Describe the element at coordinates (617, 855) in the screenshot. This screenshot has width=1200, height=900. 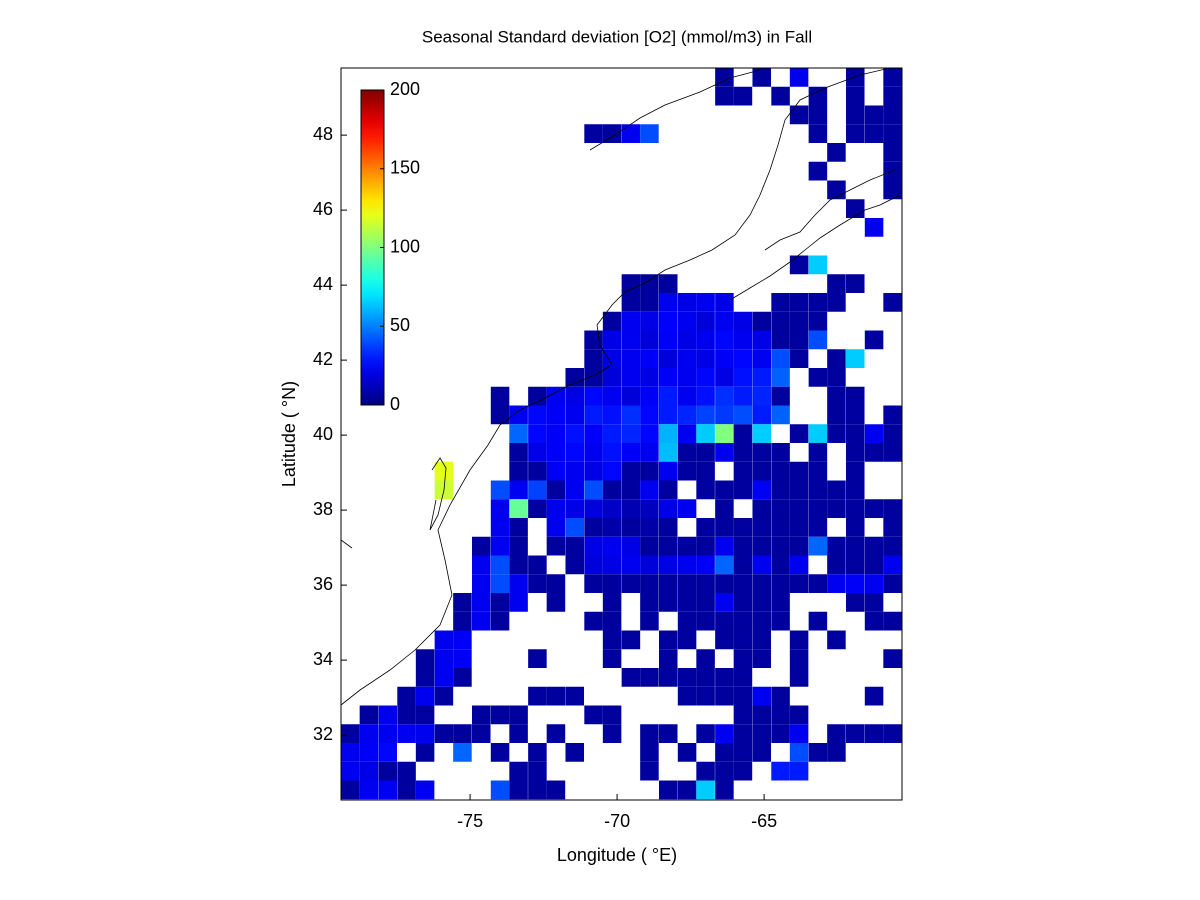
I see `x-axis-label: Longitude ( °E)` at that location.